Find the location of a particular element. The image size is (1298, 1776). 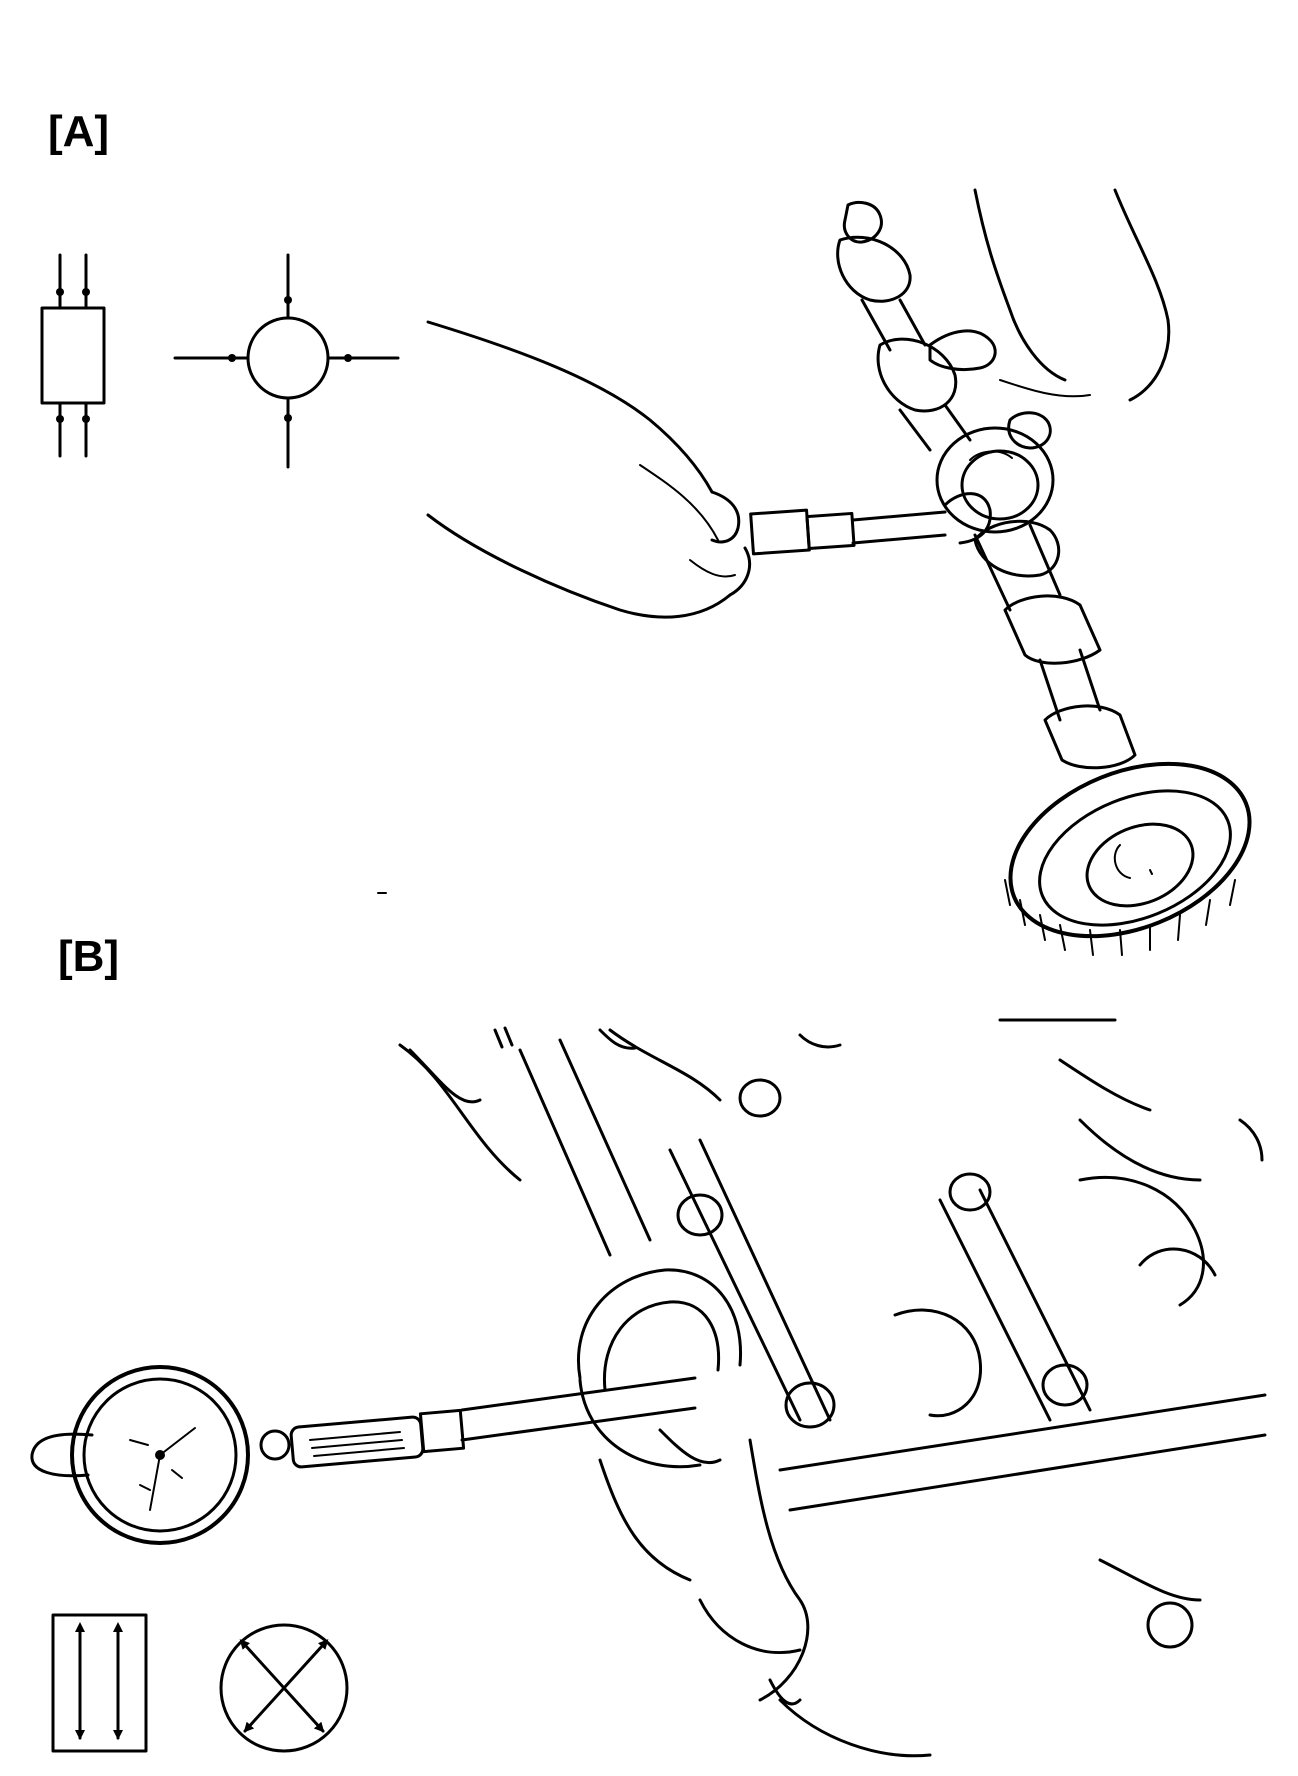

measure-points-circle-icon is located at coordinates (286, 361).